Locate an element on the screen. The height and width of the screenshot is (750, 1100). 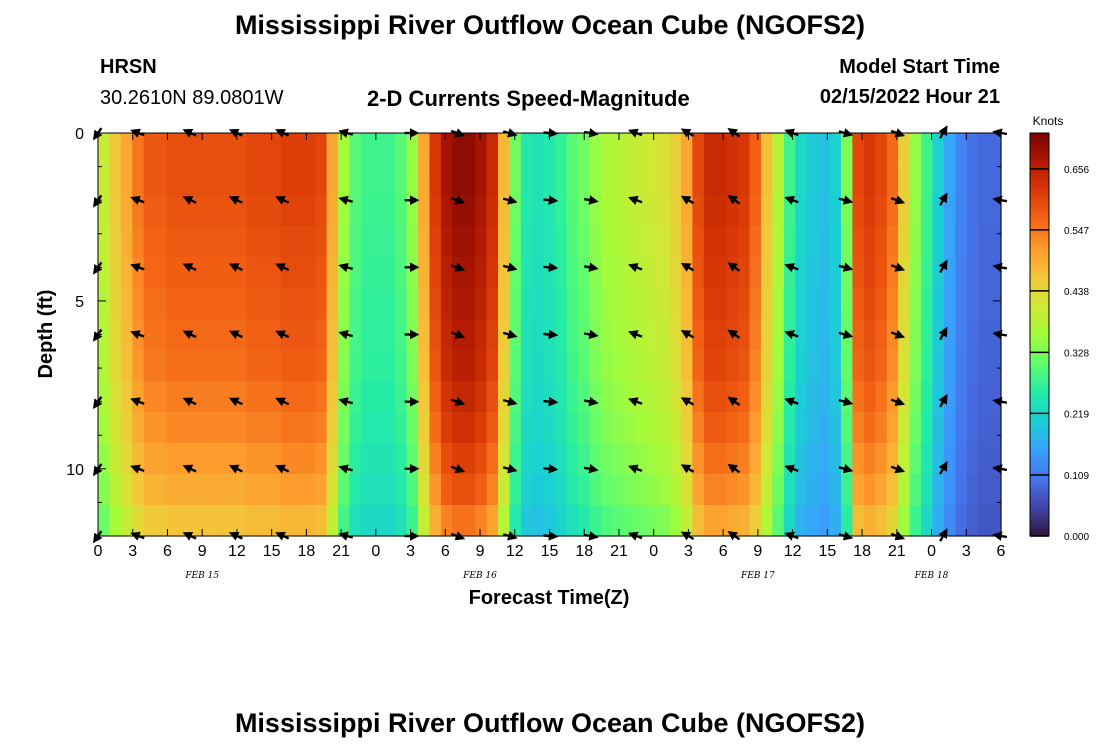
colorbar-tick-label: 0.656 is located at coordinates (1076, 170).